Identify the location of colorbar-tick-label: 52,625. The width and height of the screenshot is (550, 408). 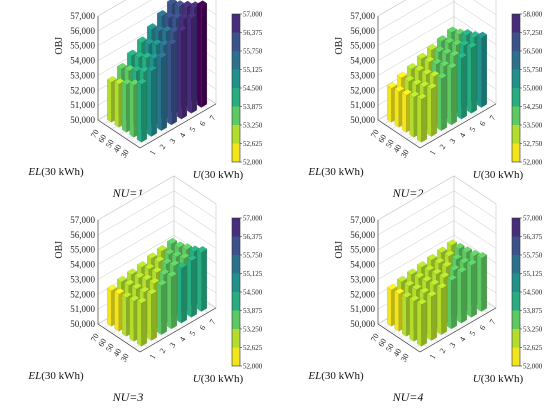
(253, 144).